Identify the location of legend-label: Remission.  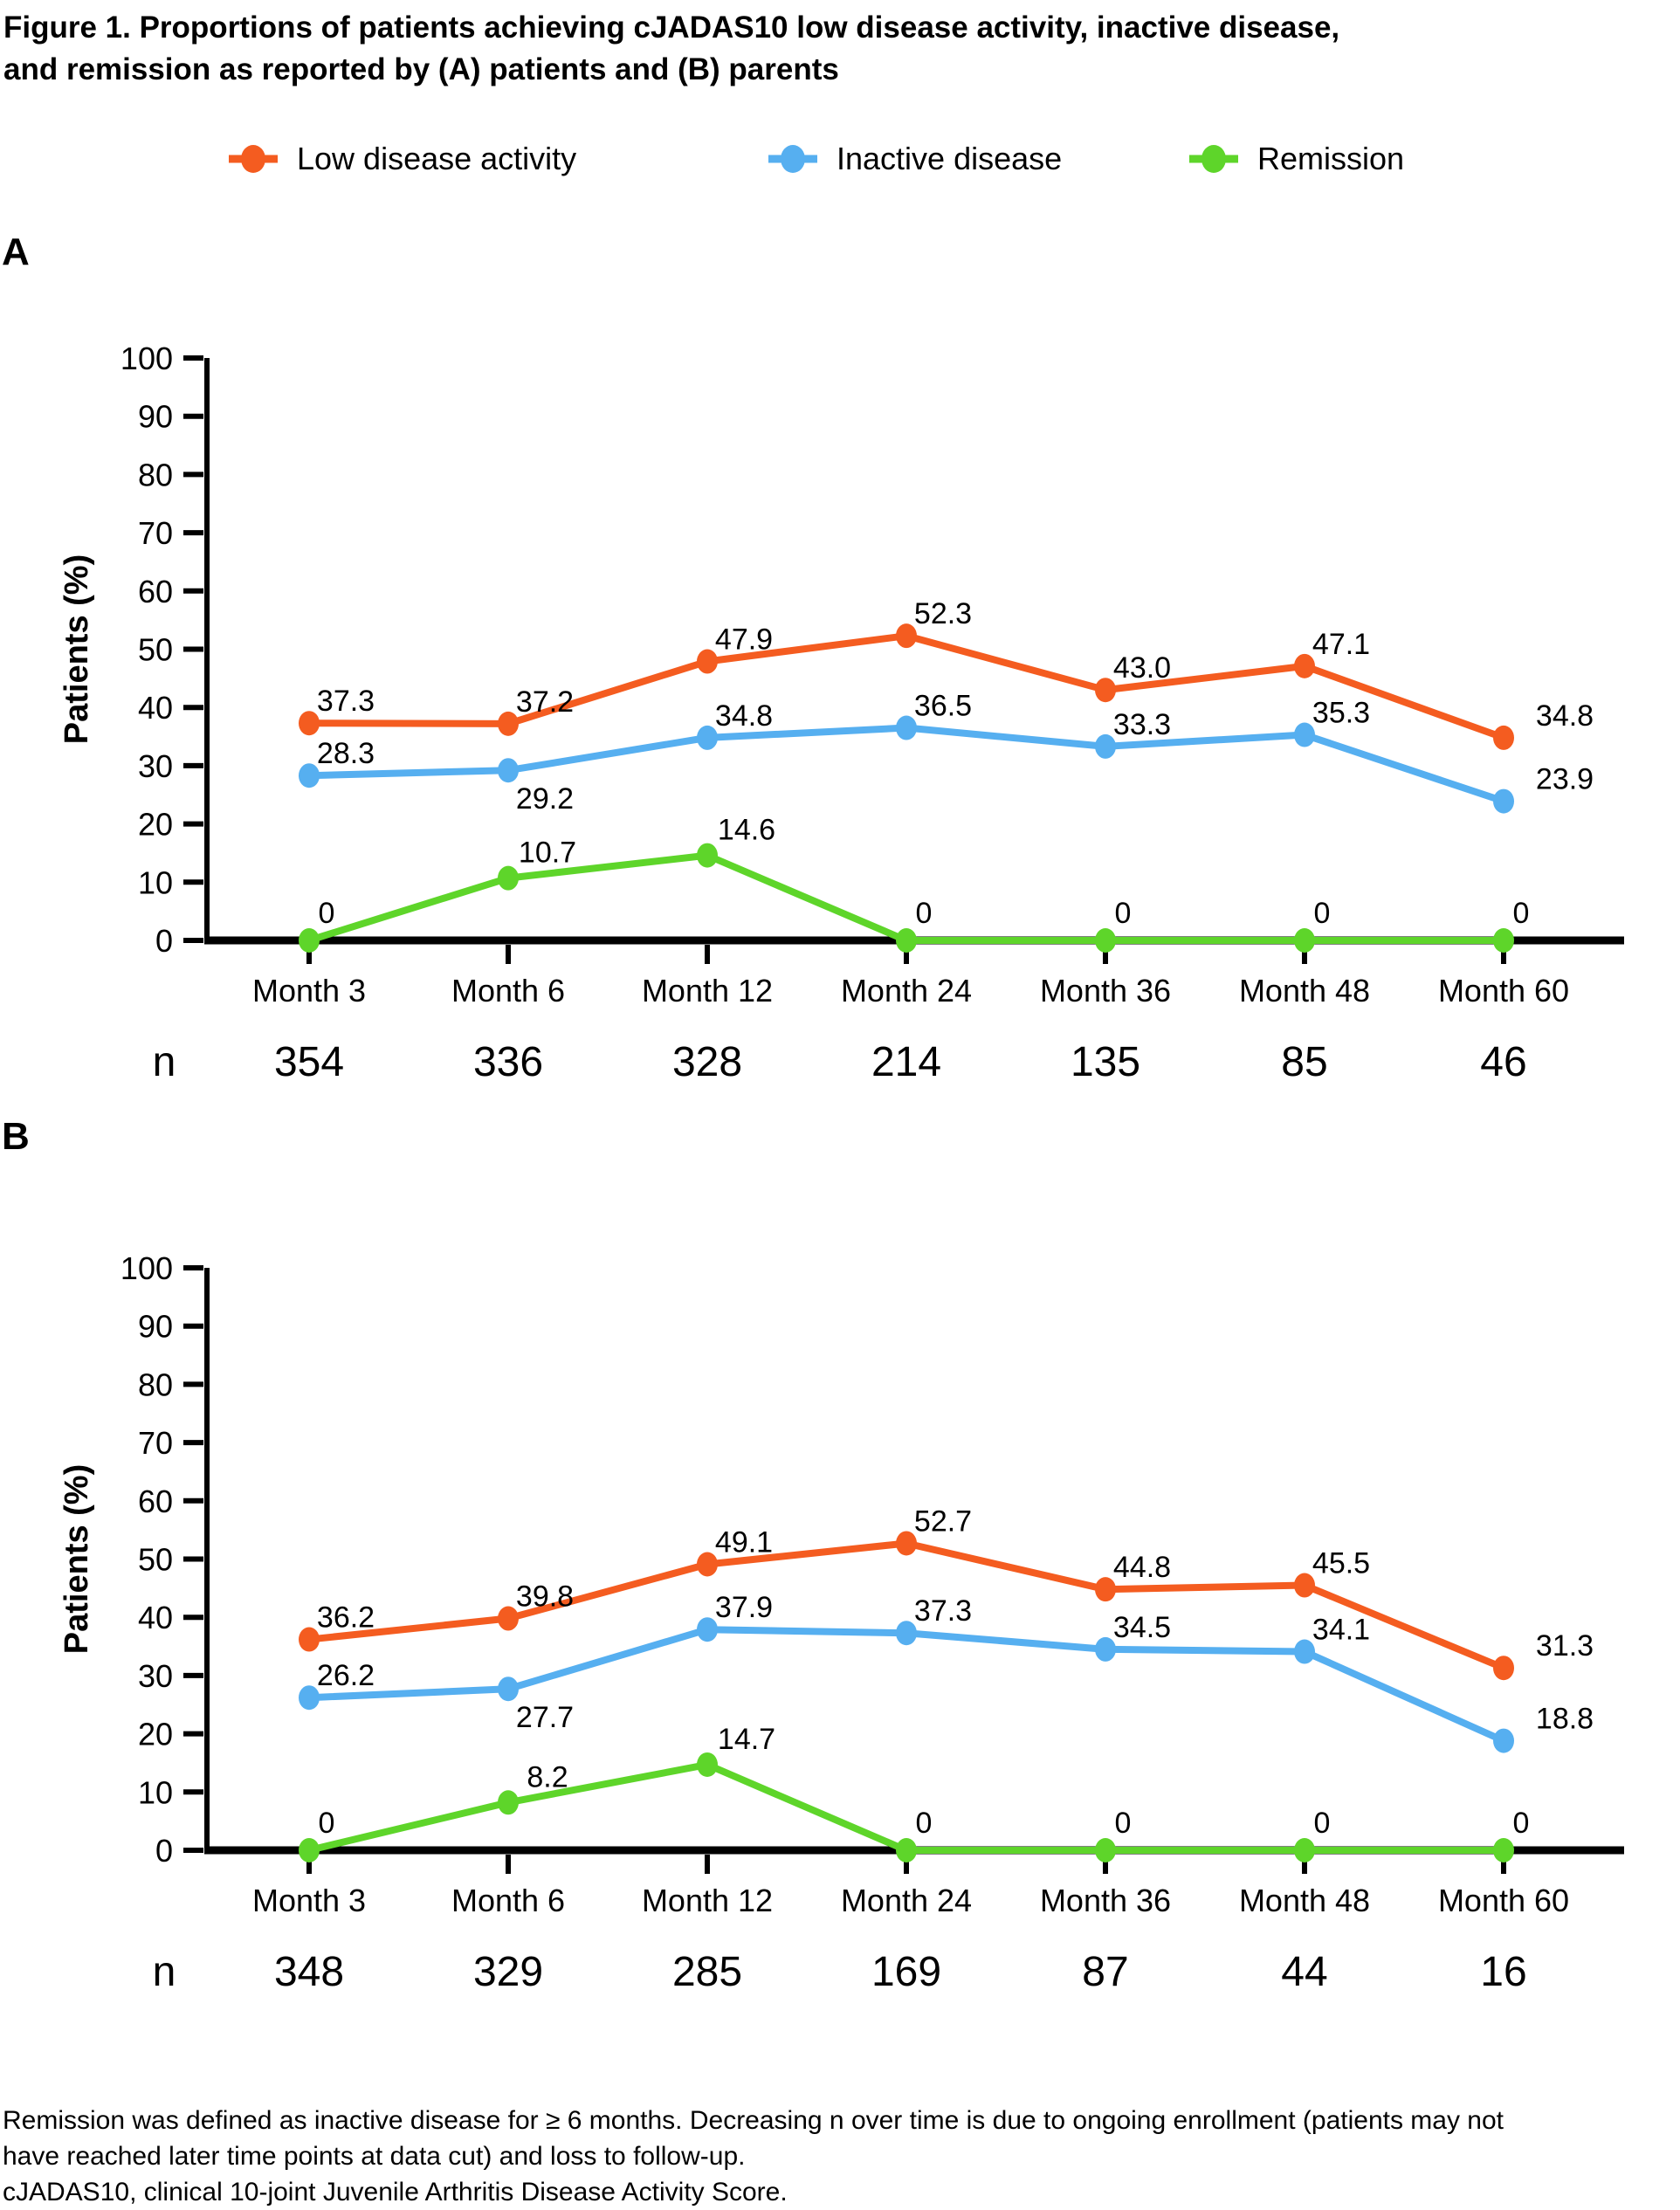
(1331, 158).